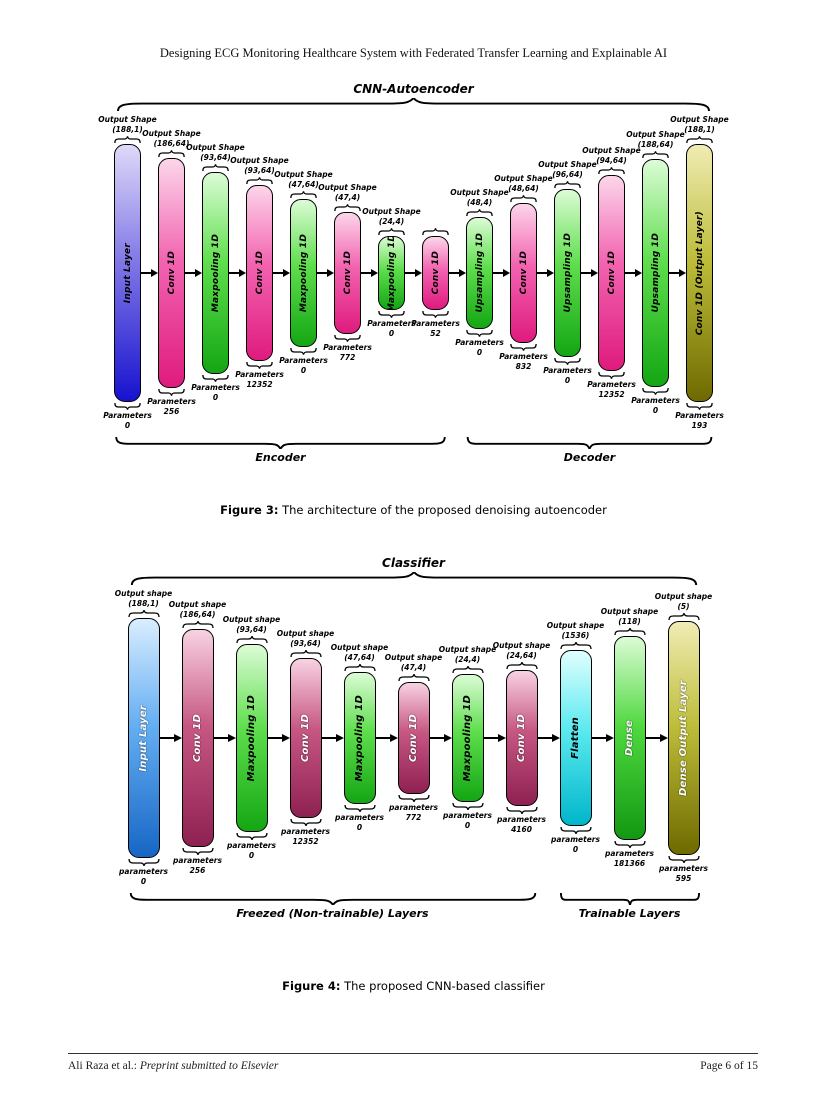 This screenshot has width=827, height=1102. I want to click on parameters-value: 193, so click(699, 425).